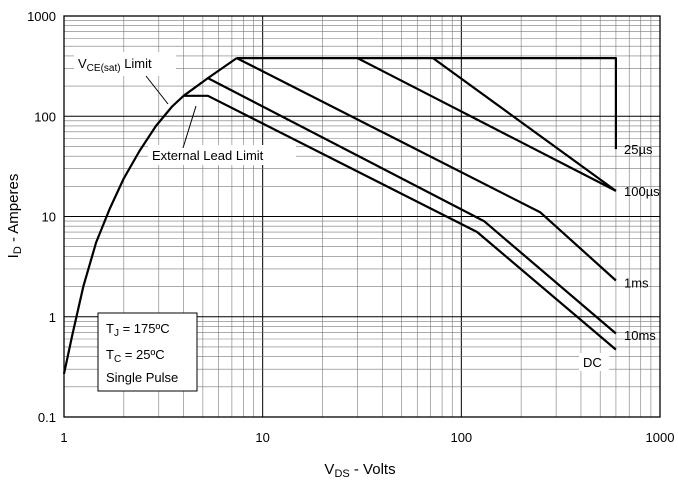 Image resolution: width=678 pixels, height=484 pixels. I want to click on series-line-1ms, so click(524, 124).